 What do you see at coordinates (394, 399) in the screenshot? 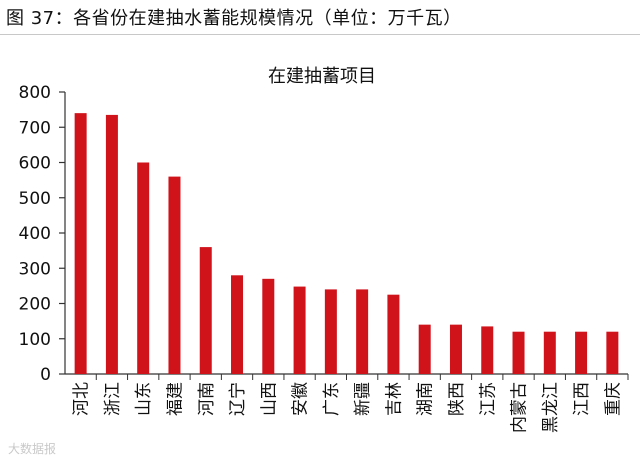
I see `x-tick-label: 吉林` at bounding box center [394, 399].